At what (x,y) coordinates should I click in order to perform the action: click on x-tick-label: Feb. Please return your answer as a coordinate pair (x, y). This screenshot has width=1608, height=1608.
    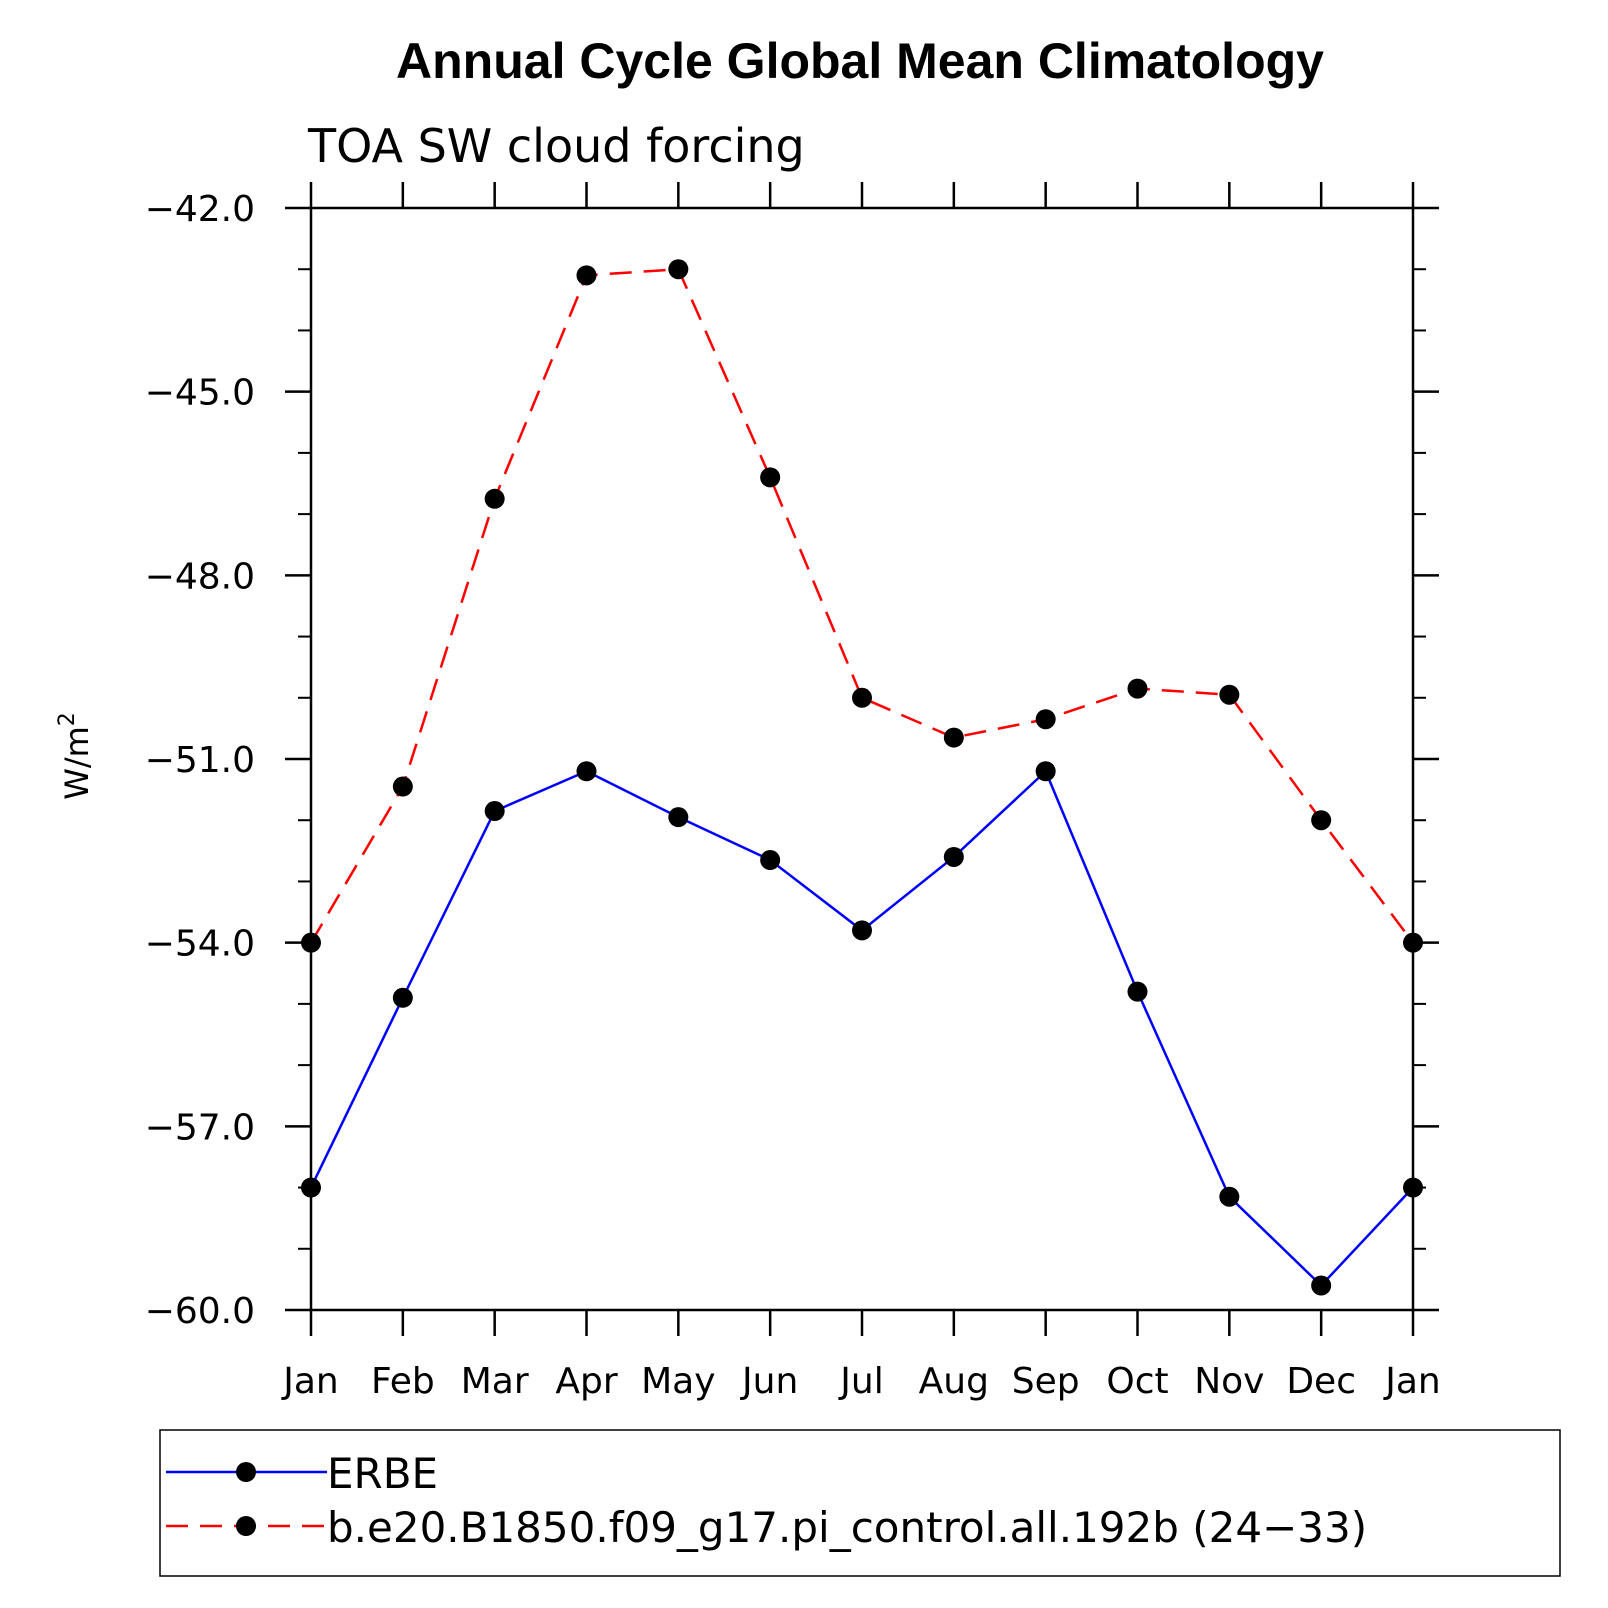
    Looking at the image, I should click on (403, 1381).